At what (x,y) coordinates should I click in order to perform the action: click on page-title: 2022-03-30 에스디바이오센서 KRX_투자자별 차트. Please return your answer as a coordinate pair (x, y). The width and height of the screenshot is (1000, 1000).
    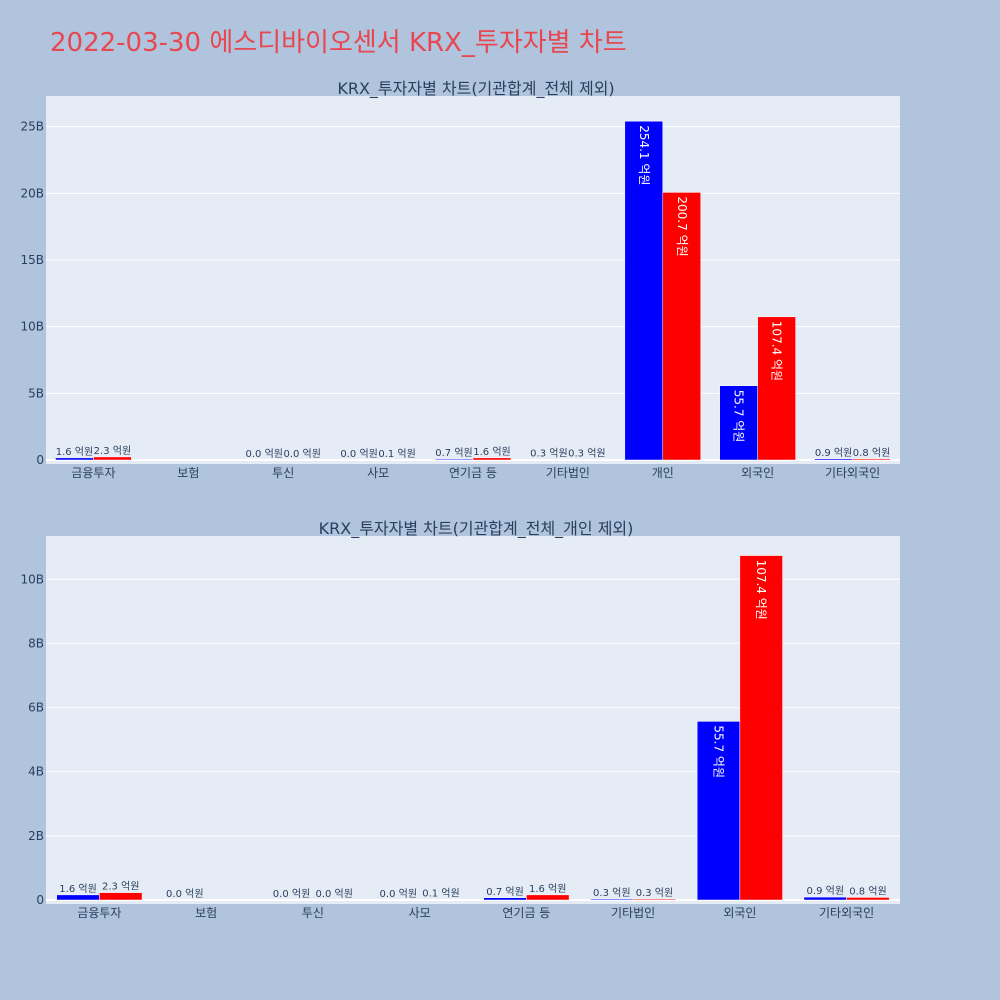
    Looking at the image, I should click on (338, 43).